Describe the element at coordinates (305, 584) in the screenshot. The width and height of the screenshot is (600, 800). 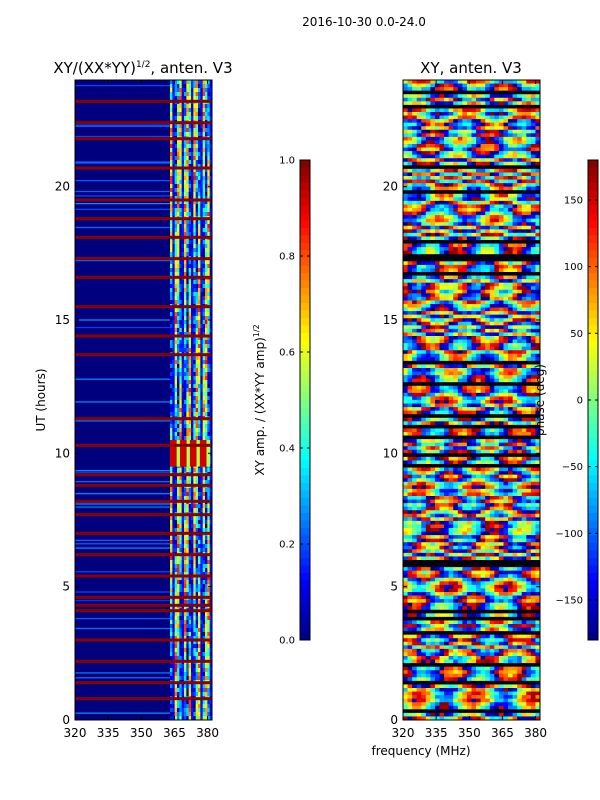
I see `amplitude-colorbar-swatch` at that location.